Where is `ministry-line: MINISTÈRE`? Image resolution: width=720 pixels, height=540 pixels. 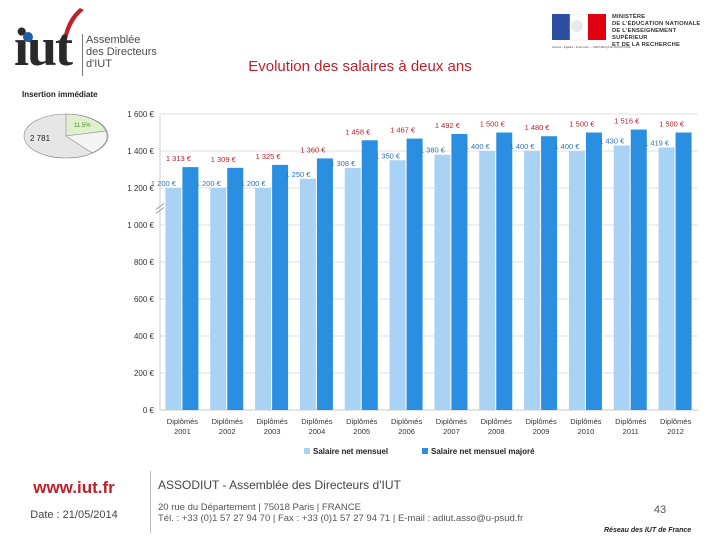
ministry-line: MINISTÈRE is located at coordinates (629, 17).